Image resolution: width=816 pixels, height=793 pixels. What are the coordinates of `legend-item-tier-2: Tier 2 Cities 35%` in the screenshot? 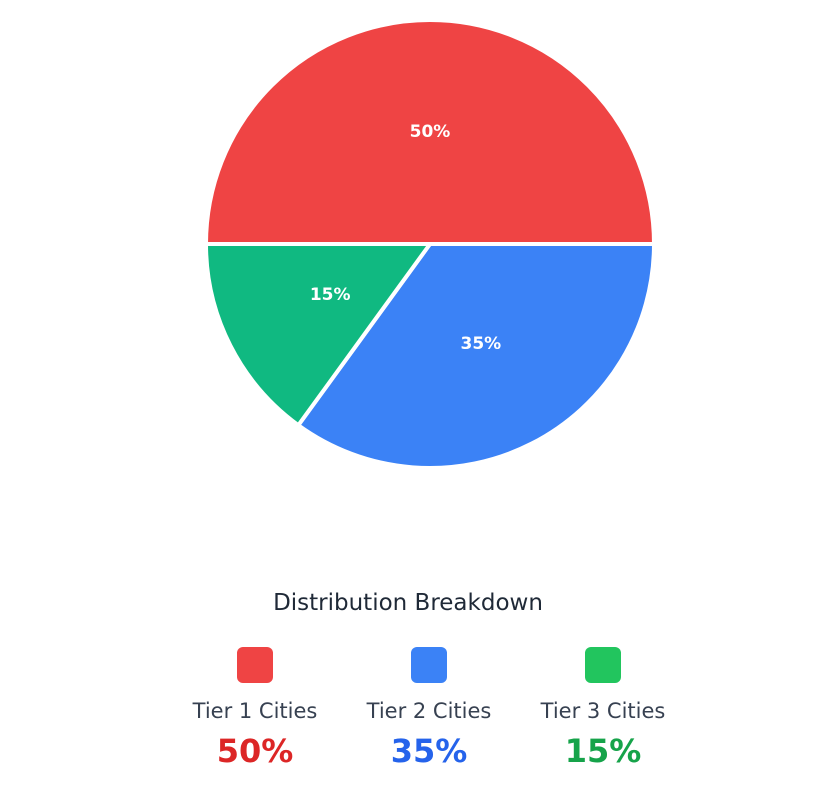 It's located at (429, 709).